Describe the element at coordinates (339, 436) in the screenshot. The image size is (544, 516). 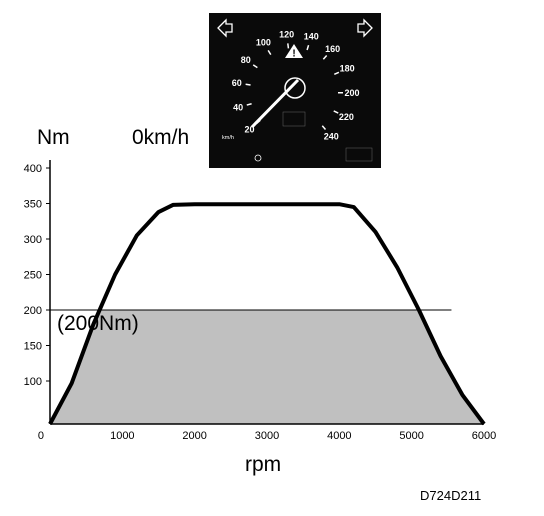
I see `x-tick-label: 4000` at that location.